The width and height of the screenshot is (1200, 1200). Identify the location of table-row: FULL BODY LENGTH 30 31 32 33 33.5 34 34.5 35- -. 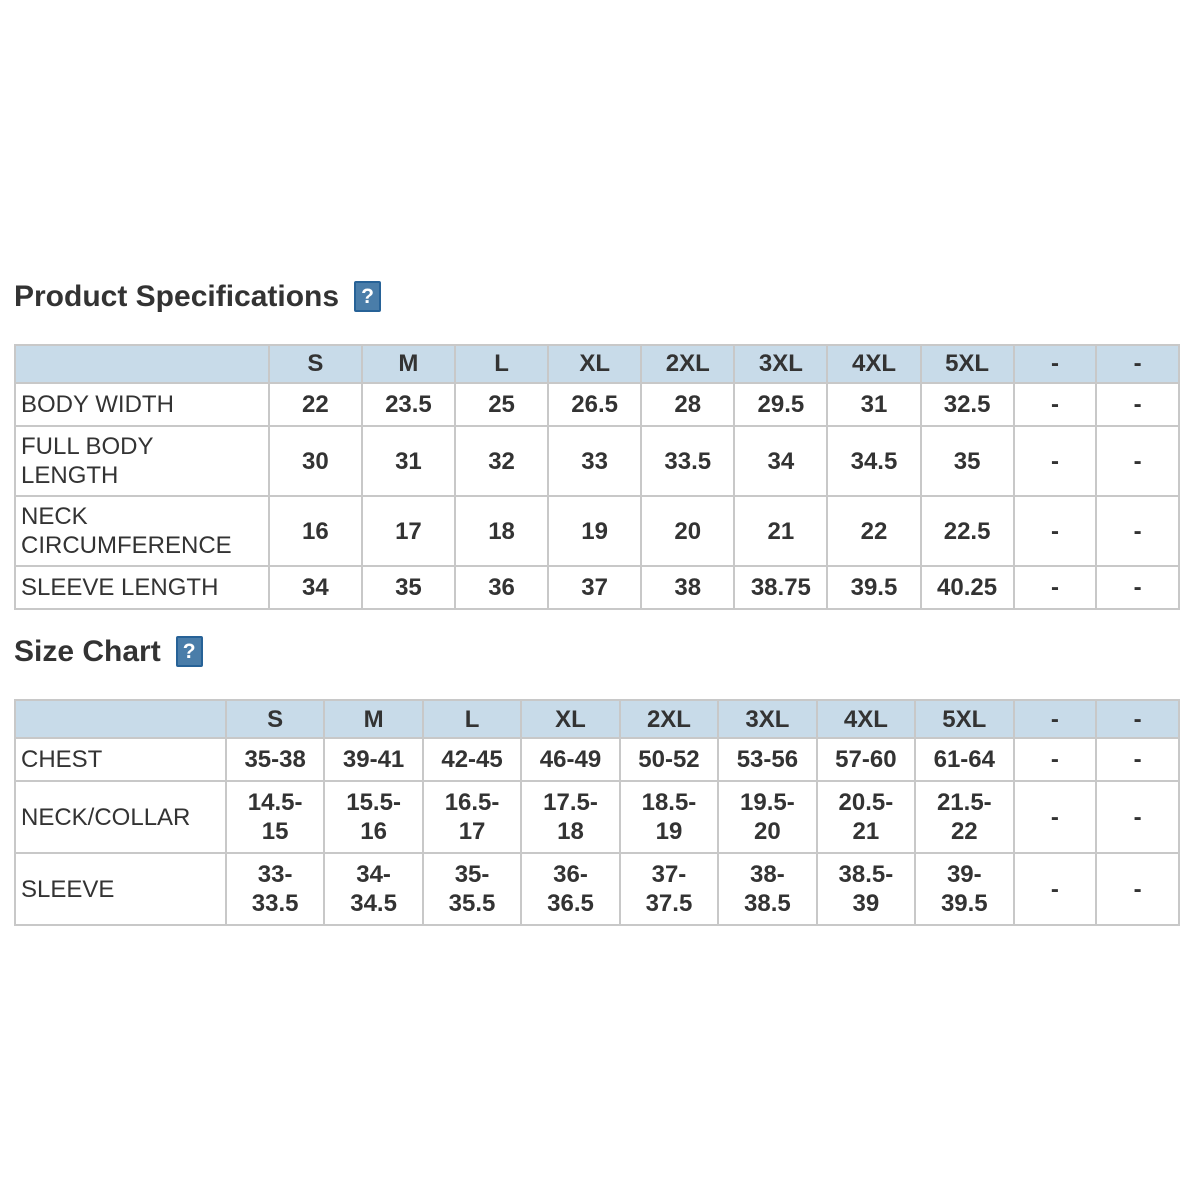
(597, 461).